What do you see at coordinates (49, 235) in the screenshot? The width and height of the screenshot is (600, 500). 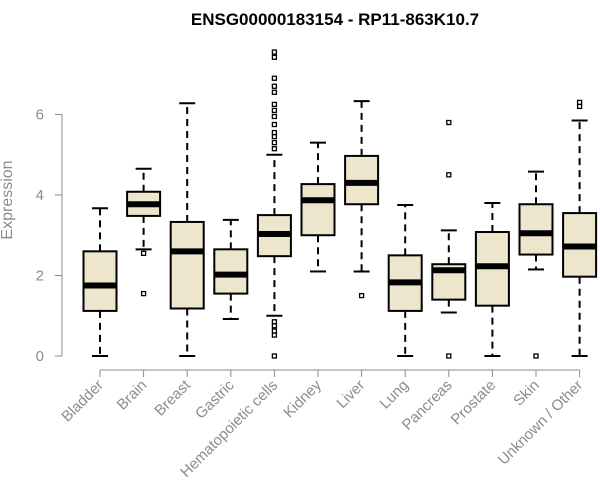 I see `y-axis: 0 2 4 6` at bounding box center [49, 235].